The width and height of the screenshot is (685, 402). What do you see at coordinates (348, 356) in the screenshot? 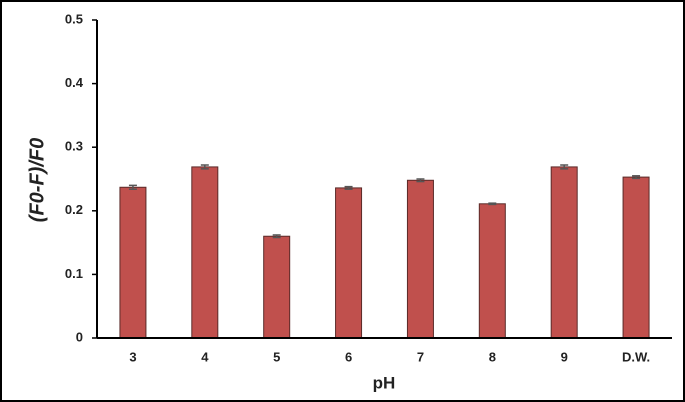
I see `x-tick-label: 6` at bounding box center [348, 356].